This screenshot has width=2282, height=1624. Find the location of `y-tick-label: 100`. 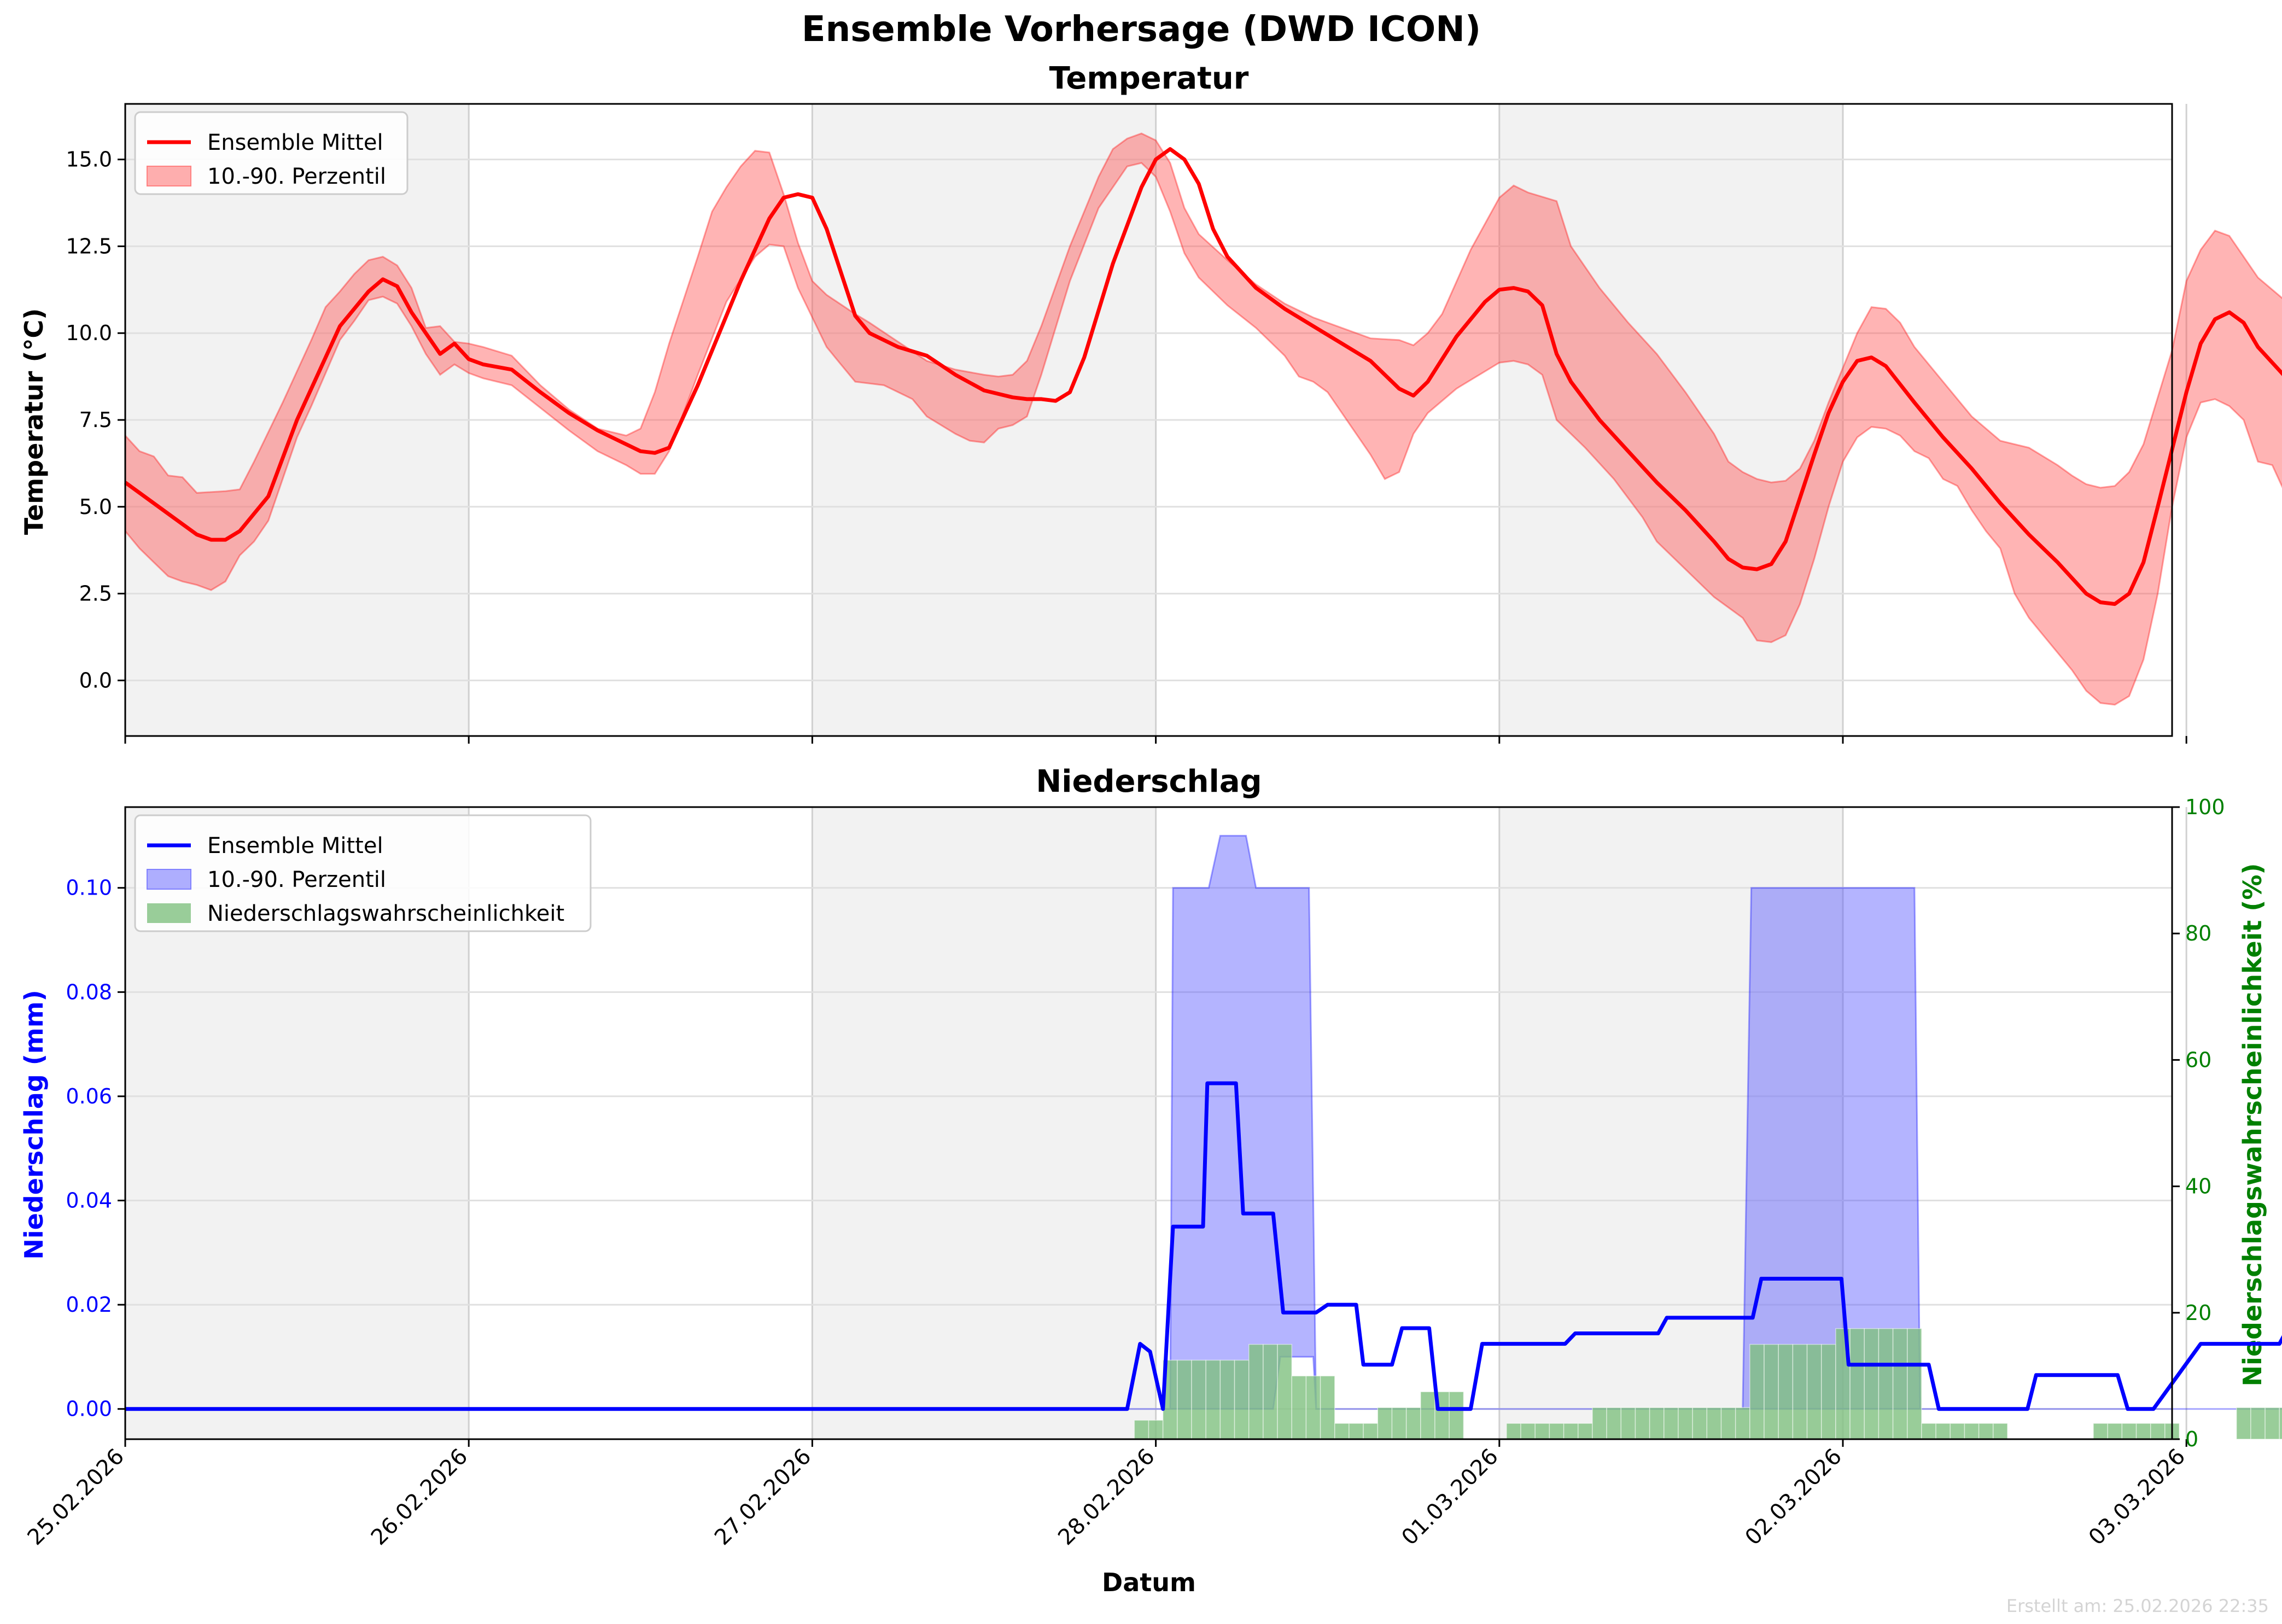

y-tick-label: 100 is located at coordinates (2205, 807).